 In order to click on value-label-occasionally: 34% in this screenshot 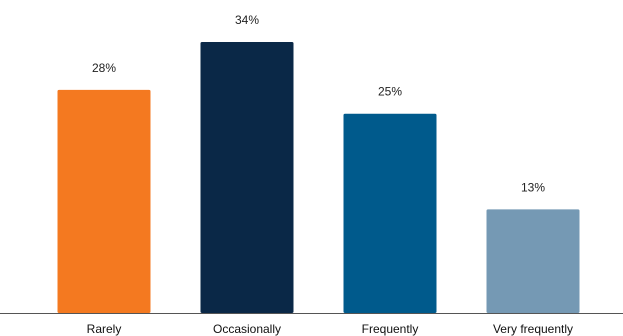, I will do `click(247, 20)`.